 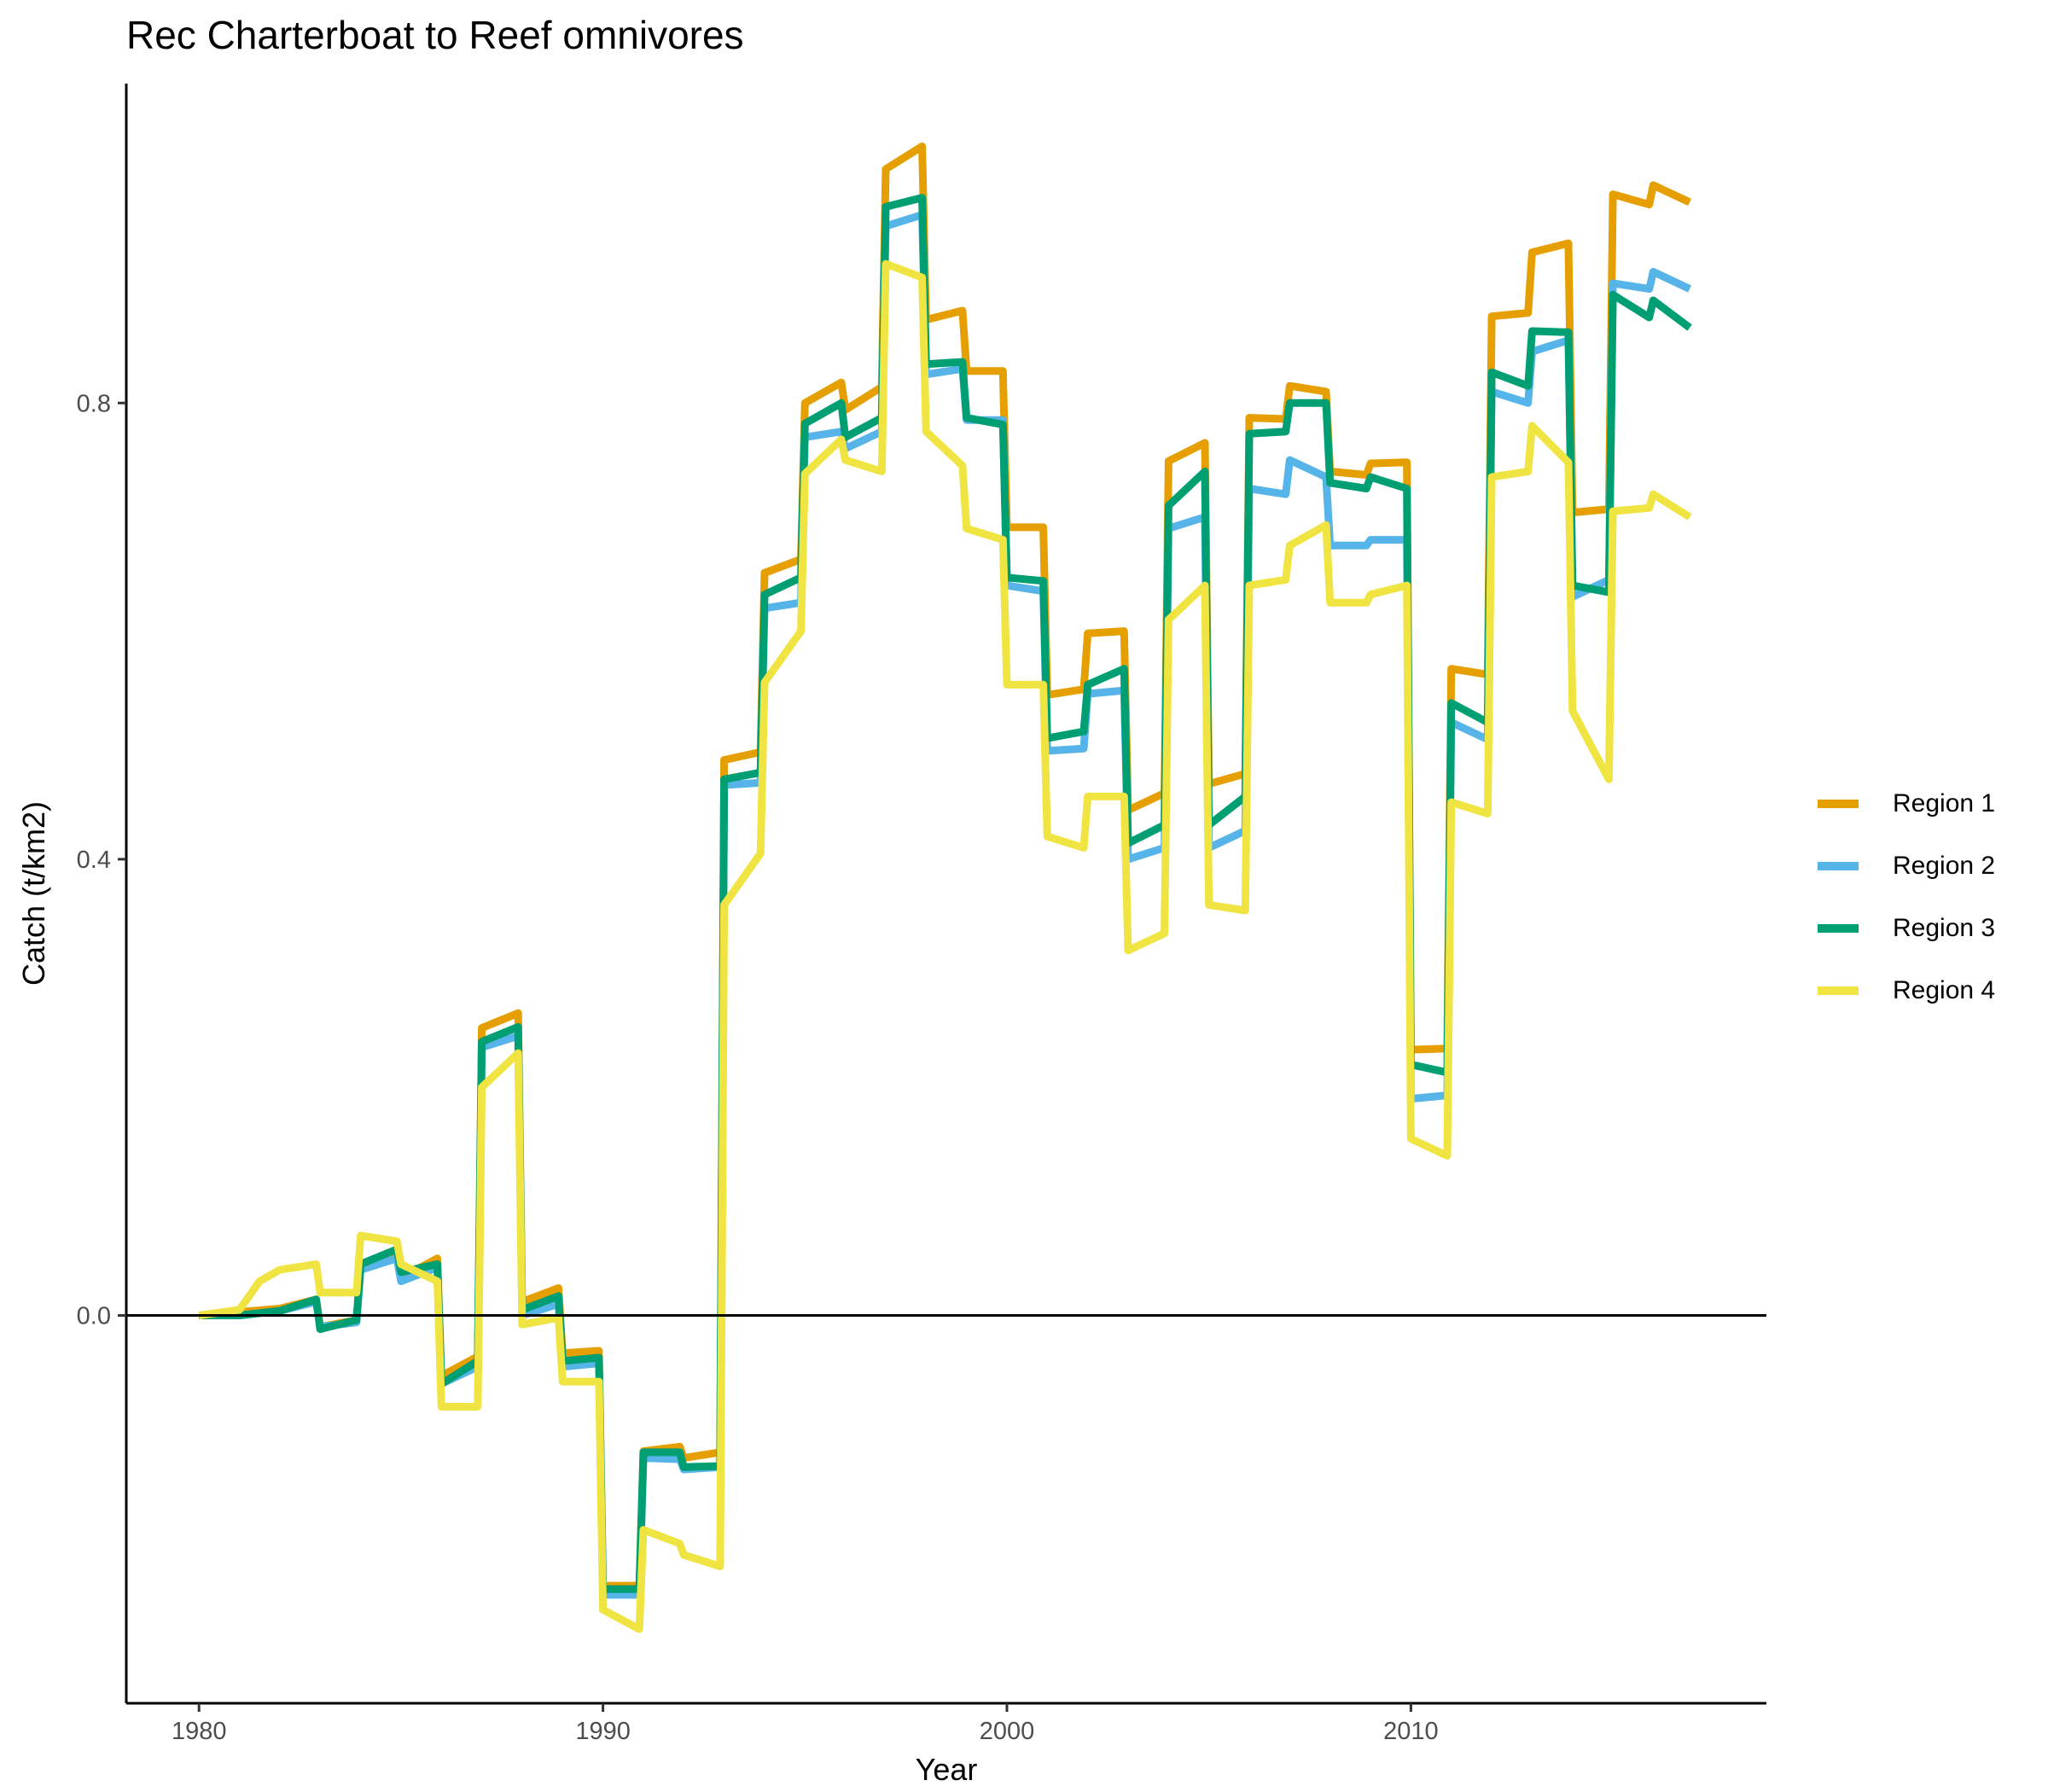 I want to click on legend-item-region-3: Region 3, so click(x=1907, y=928).